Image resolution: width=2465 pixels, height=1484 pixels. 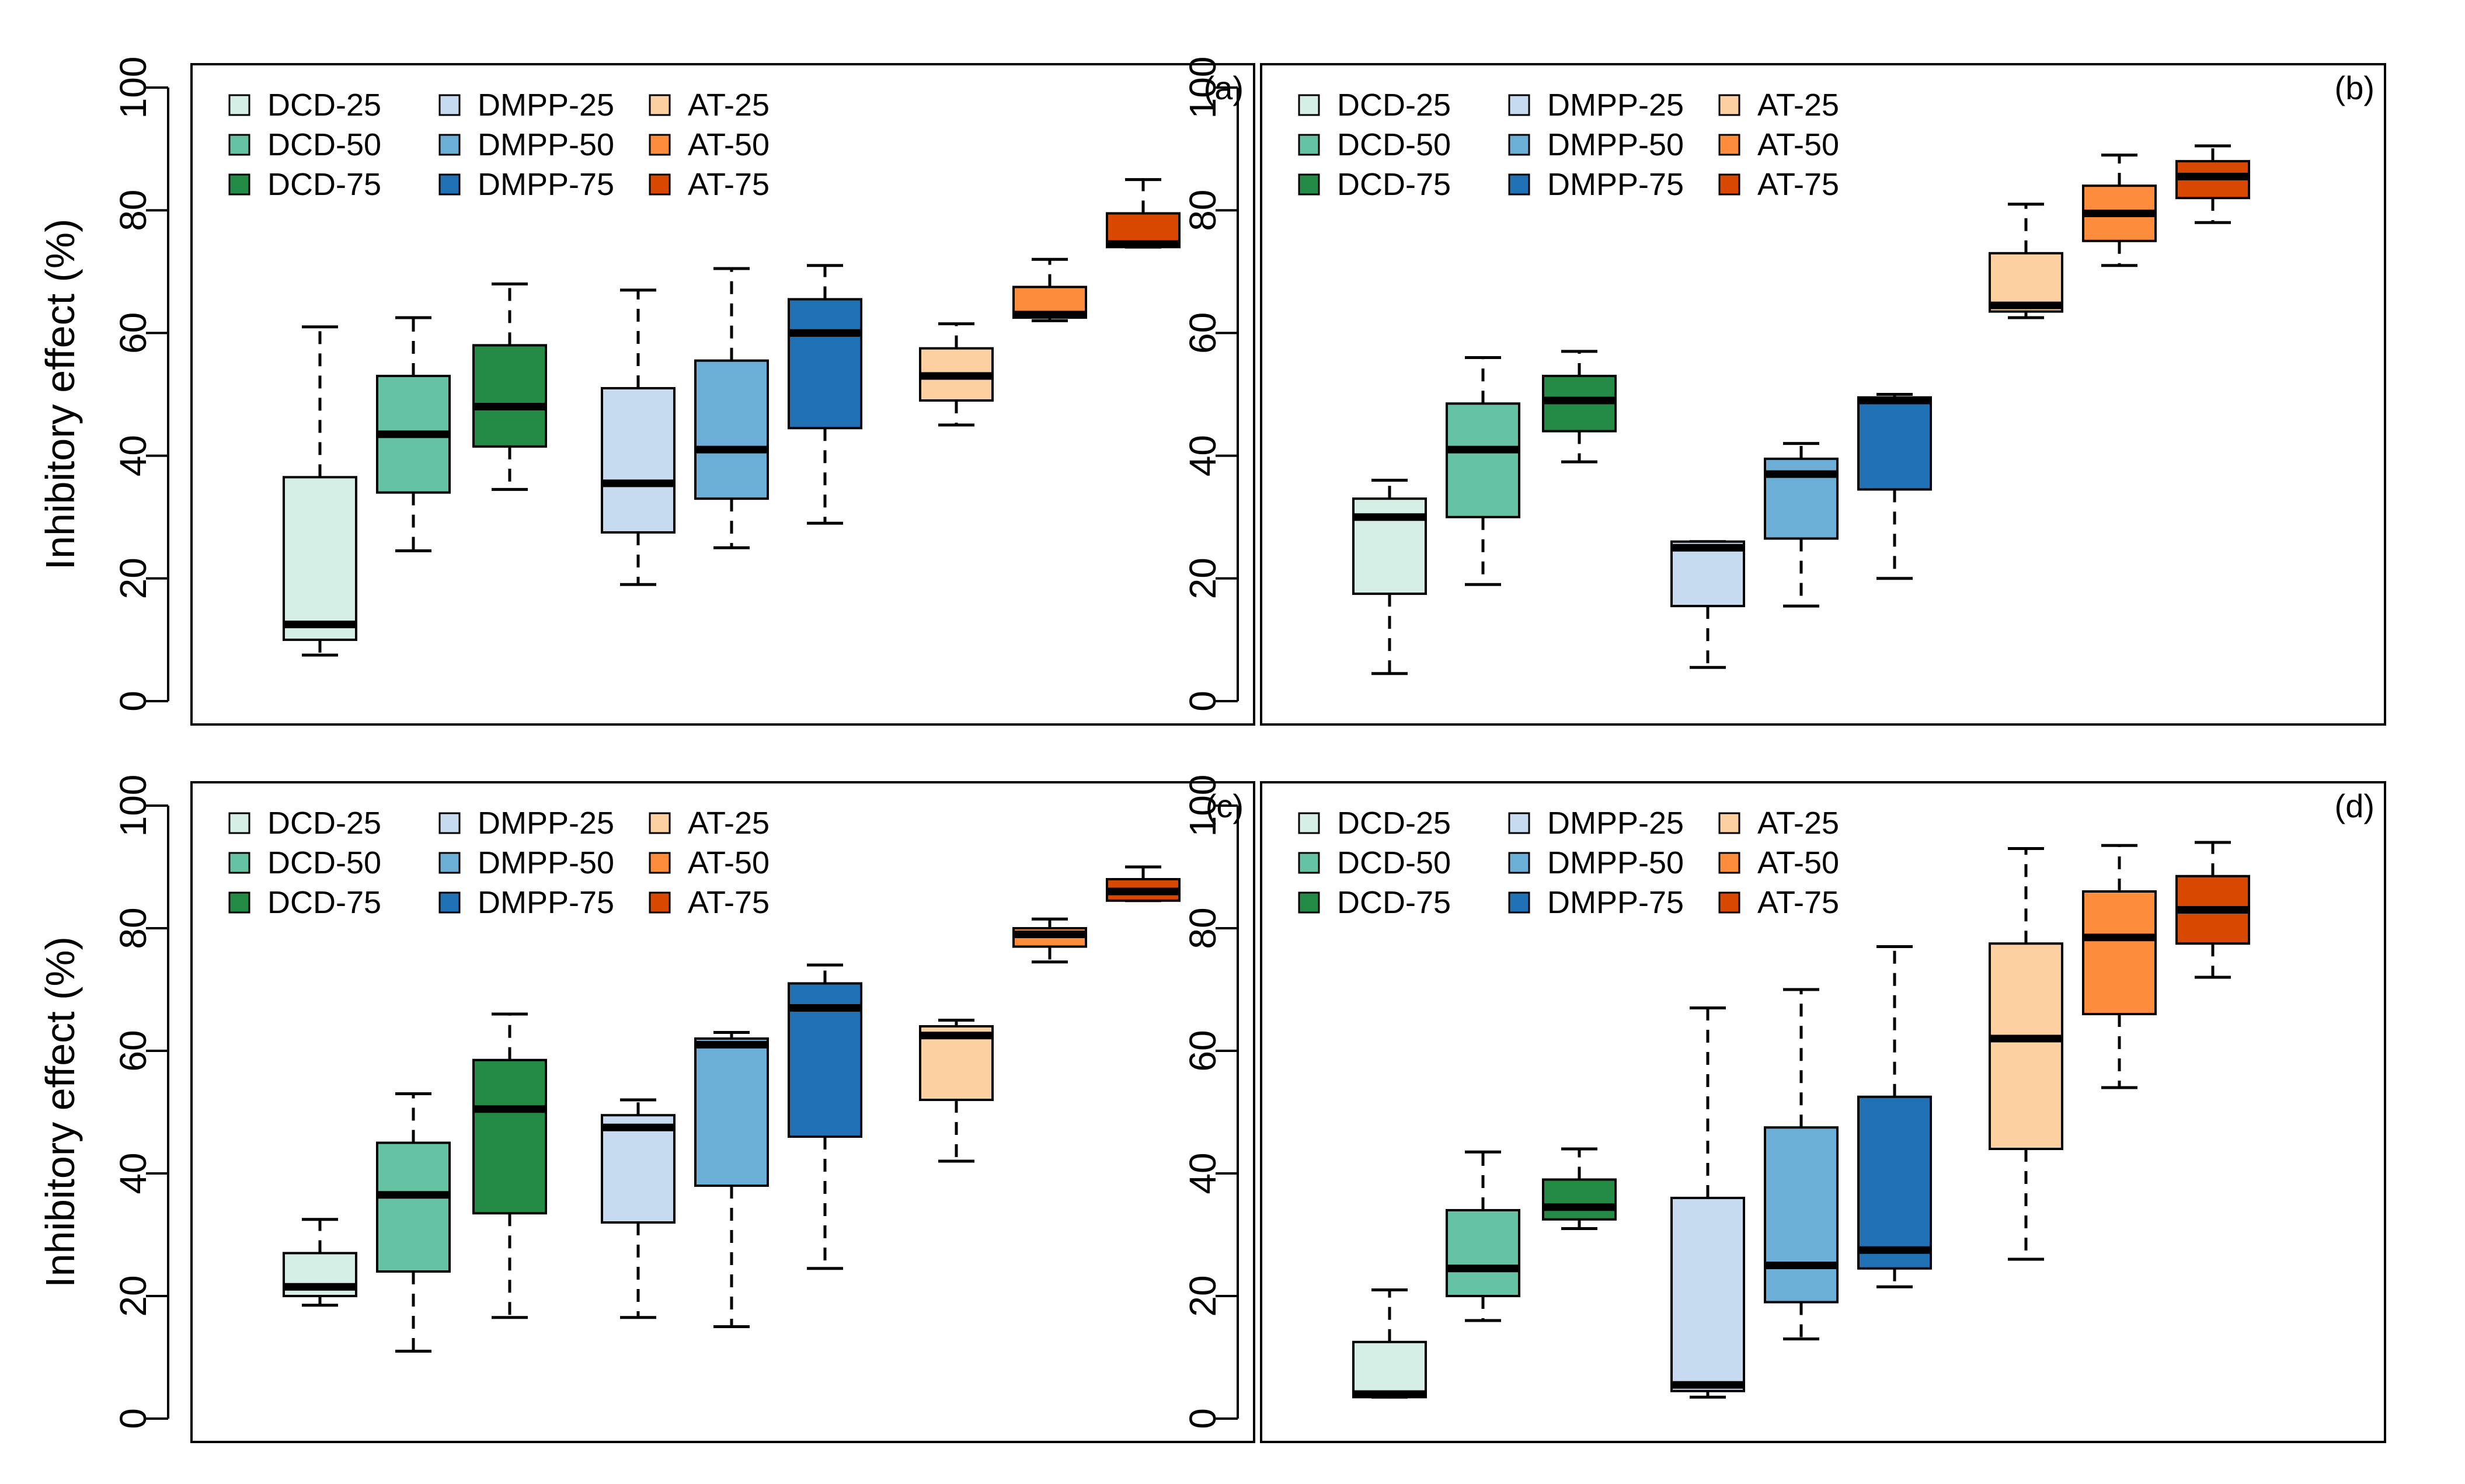 What do you see at coordinates (2355, 806) in the screenshot?
I see `panel-label: (d)` at bounding box center [2355, 806].